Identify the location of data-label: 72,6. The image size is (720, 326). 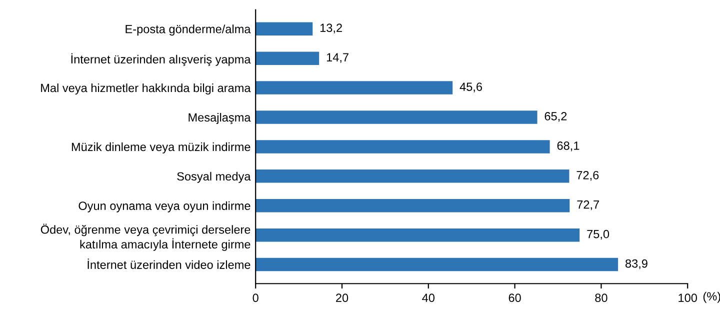
(587, 175).